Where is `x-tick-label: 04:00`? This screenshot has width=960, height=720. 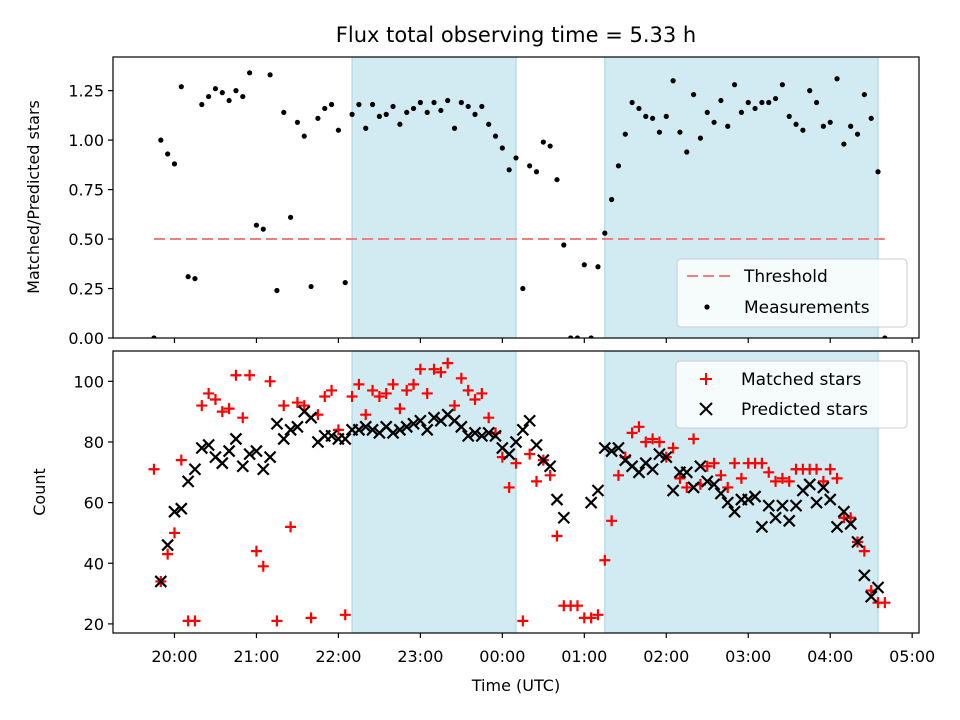 x-tick-label: 04:00 is located at coordinates (830, 656).